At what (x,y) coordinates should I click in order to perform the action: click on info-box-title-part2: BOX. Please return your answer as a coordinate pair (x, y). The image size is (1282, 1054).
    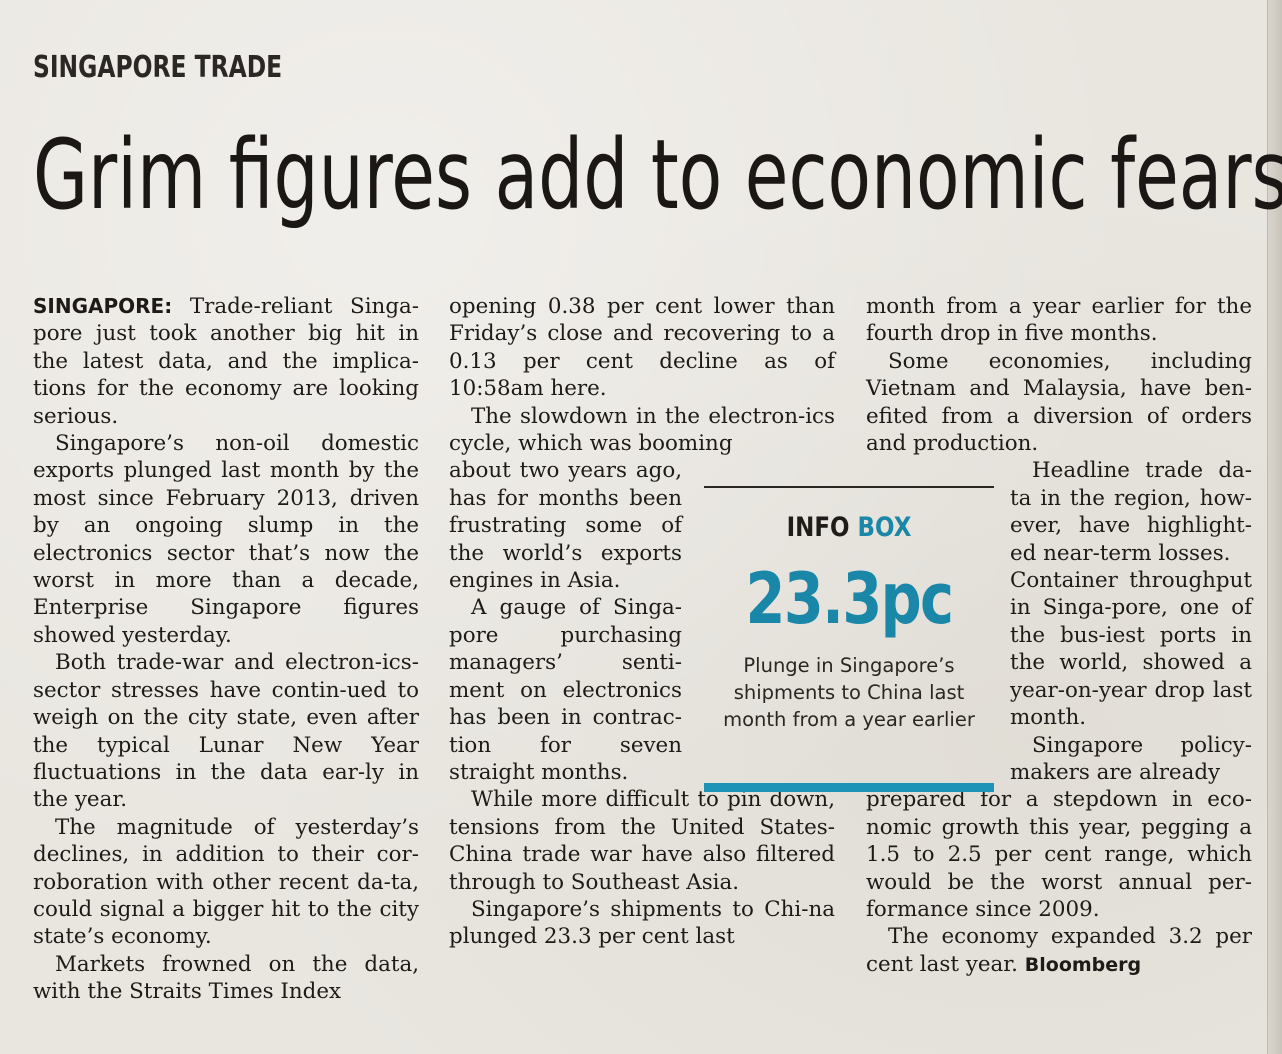
    Looking at the image, I should click on (884, 527).